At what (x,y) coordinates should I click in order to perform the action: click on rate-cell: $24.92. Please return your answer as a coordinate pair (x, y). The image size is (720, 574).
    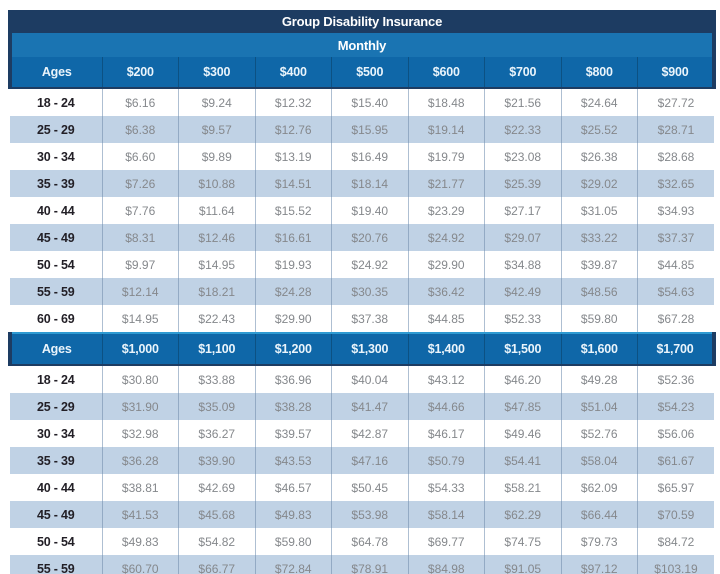
    Looking at the image, I should click on (369, 264).